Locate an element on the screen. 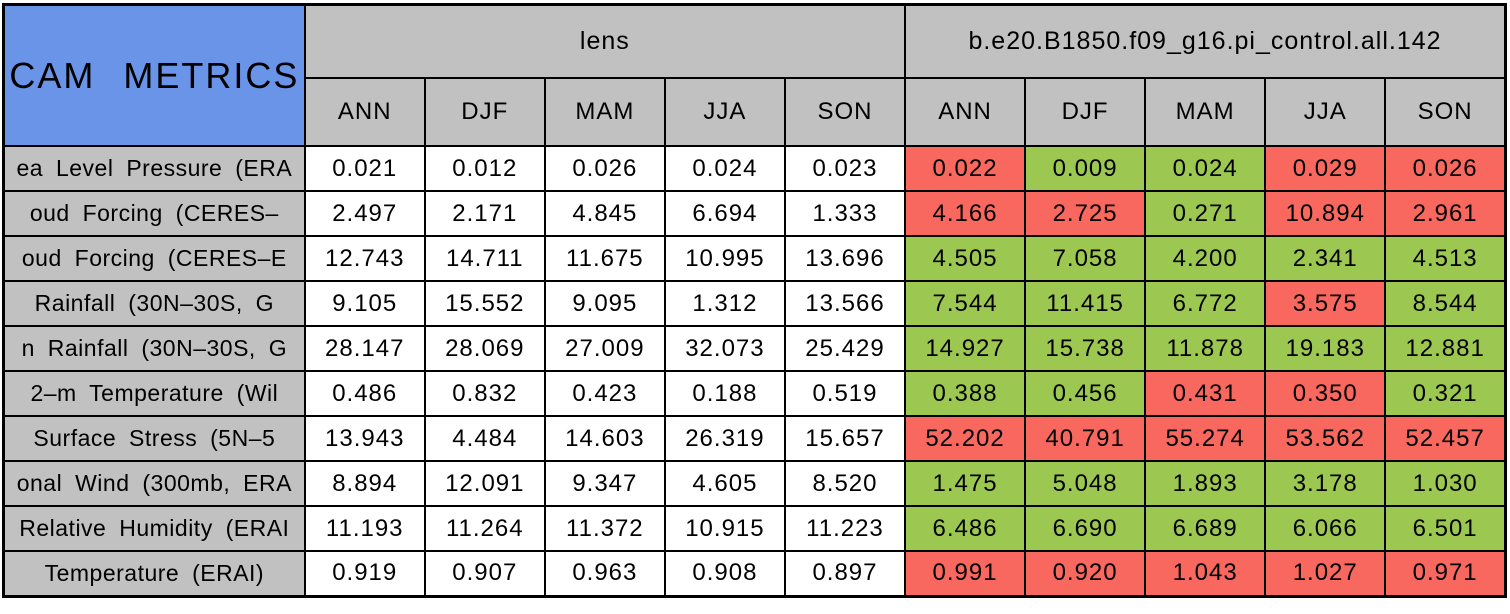 This screenshot has height=614, width=1510. lens-value-cell: 11.675 is located at coordinates (604, 258).